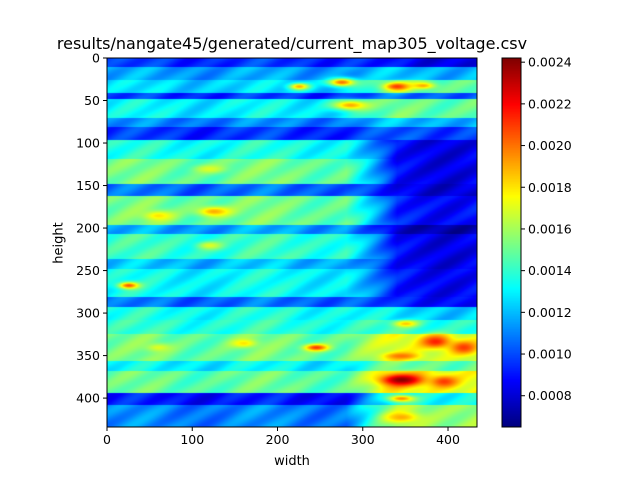  I want to click on colorbar-tick-label: 0.0014, so click(550, 270).